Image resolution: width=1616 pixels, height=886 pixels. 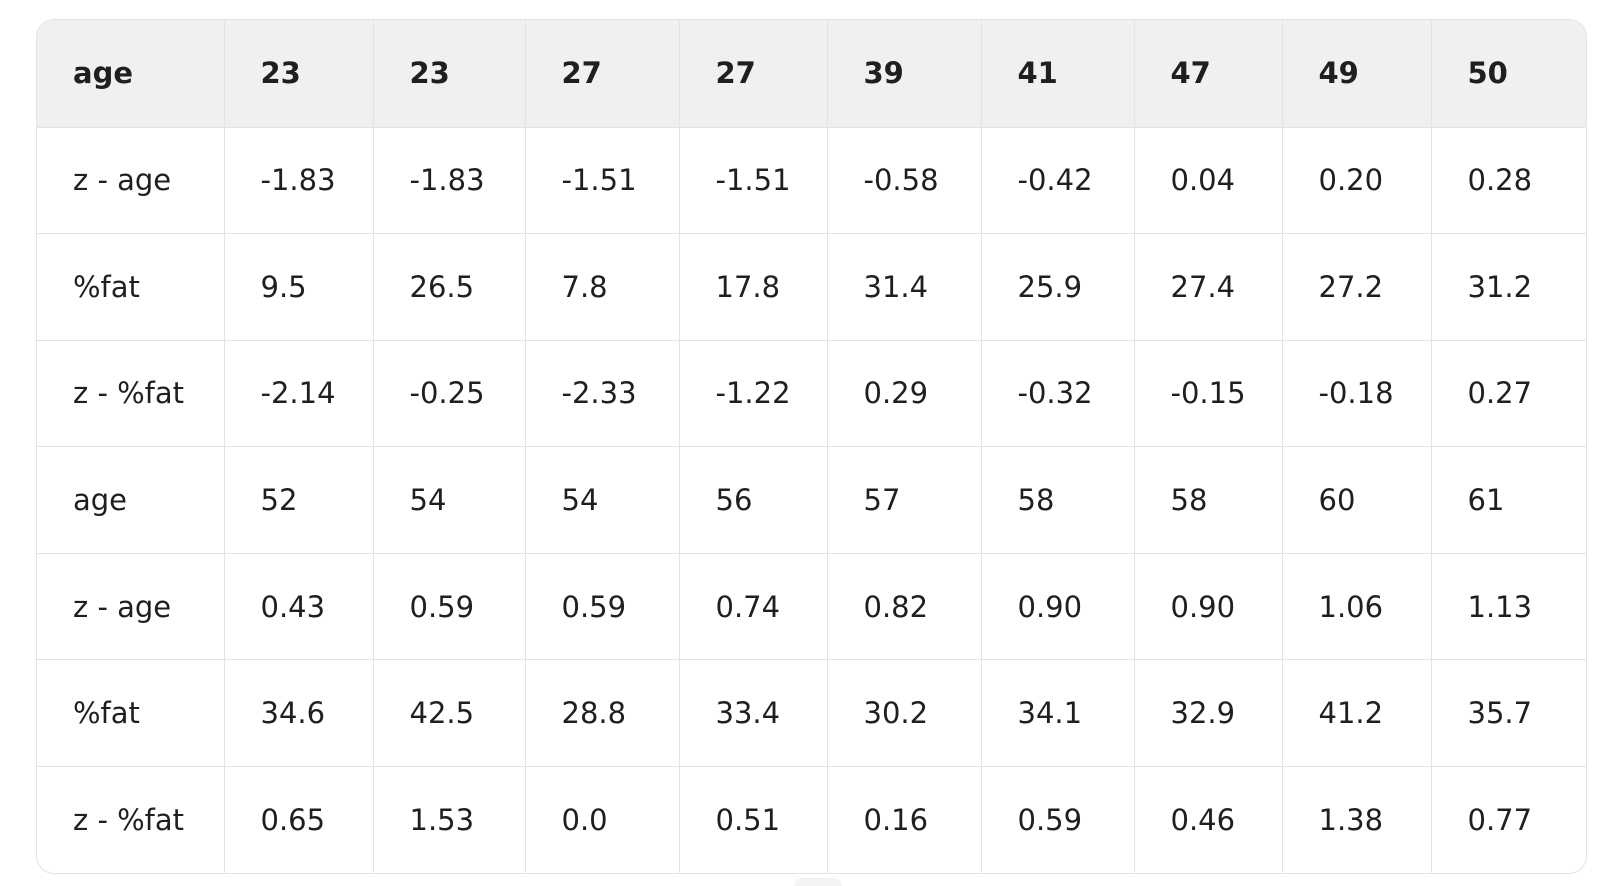 I want to click on table-cell: 0.29, so click(x=904, y=394).